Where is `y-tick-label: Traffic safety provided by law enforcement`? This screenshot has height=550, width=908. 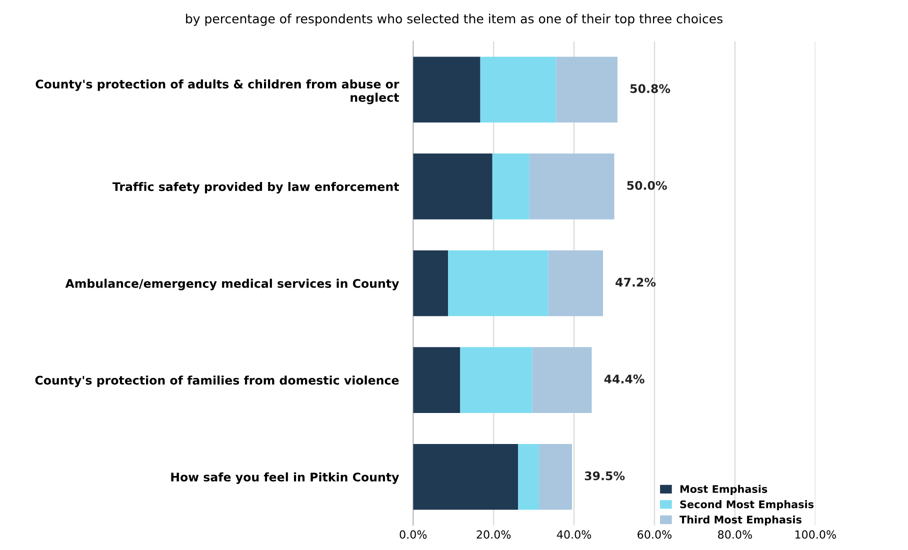 y-tick-label: Traffic safety provided by law enforcement is located at coordinates (255, 188).